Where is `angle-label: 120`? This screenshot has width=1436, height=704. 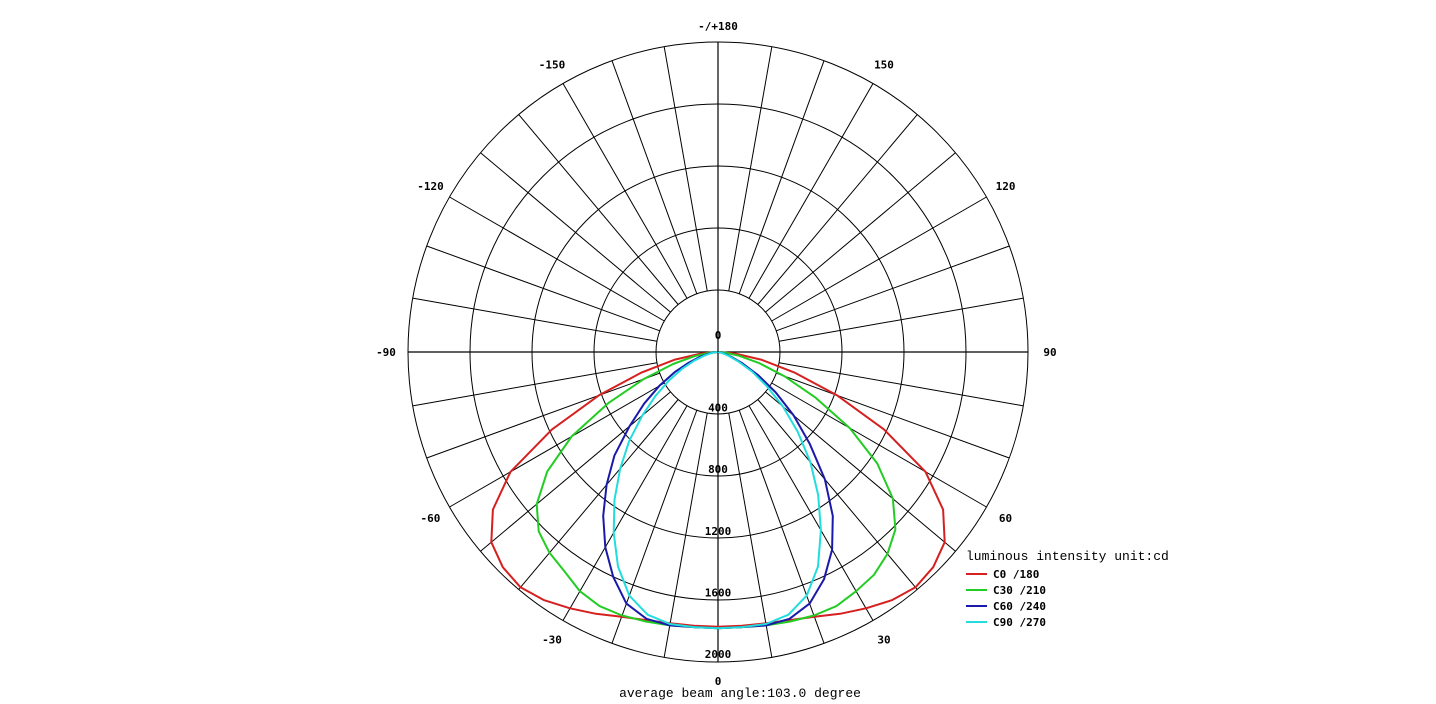 angle-label: 120 is located at coordinates (1006, 186).